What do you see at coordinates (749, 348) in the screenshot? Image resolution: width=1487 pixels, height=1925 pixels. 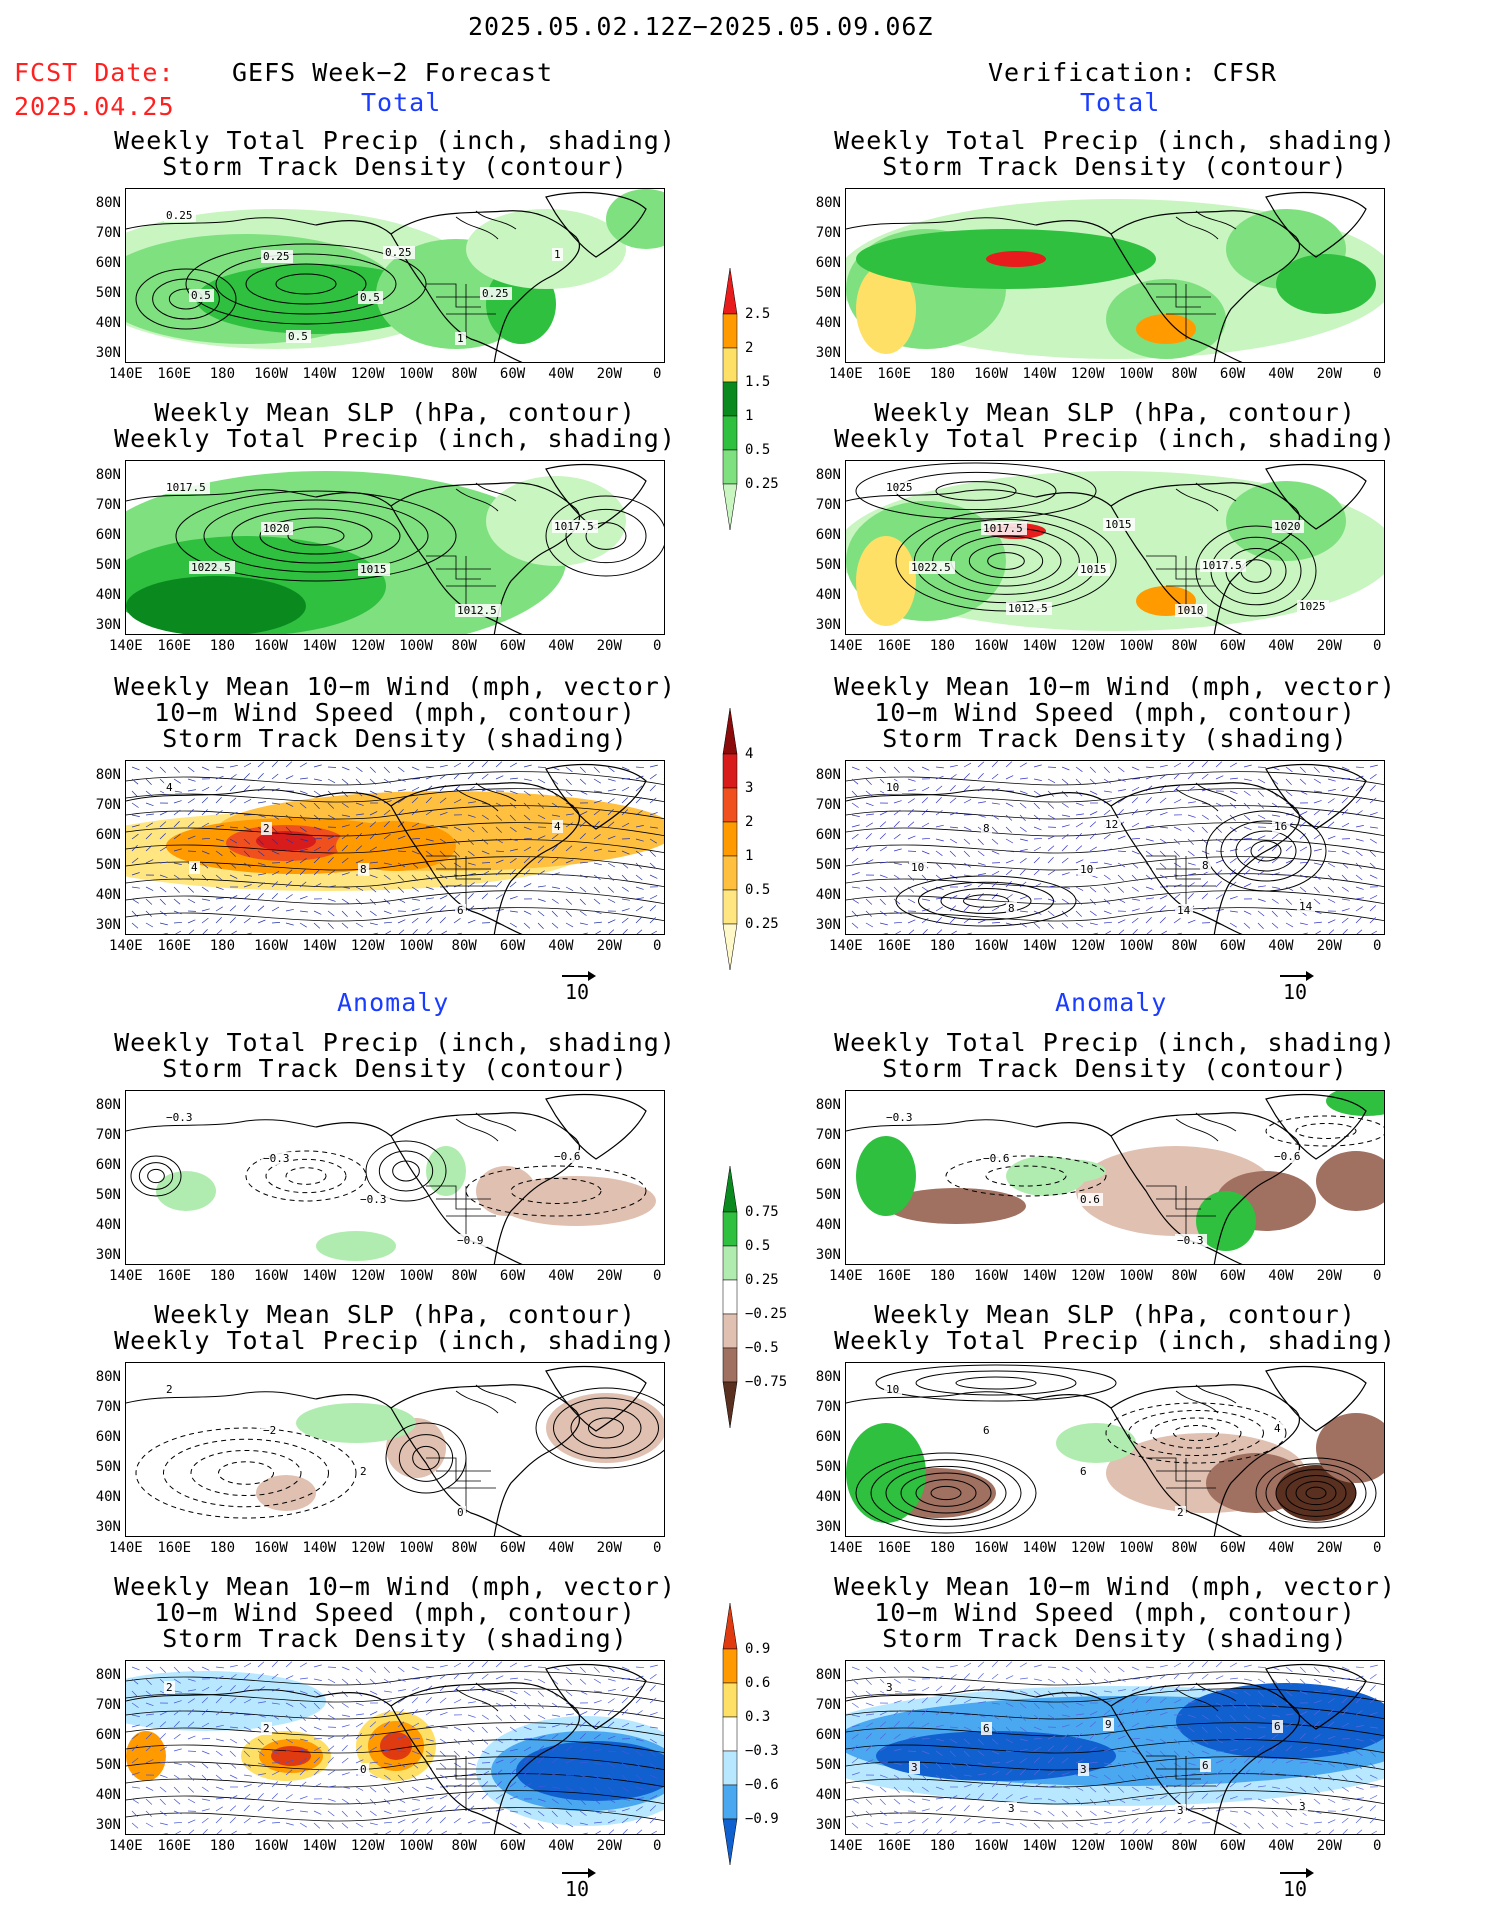 I see `colorbar-label: 2` at bounding box center [749, 348].